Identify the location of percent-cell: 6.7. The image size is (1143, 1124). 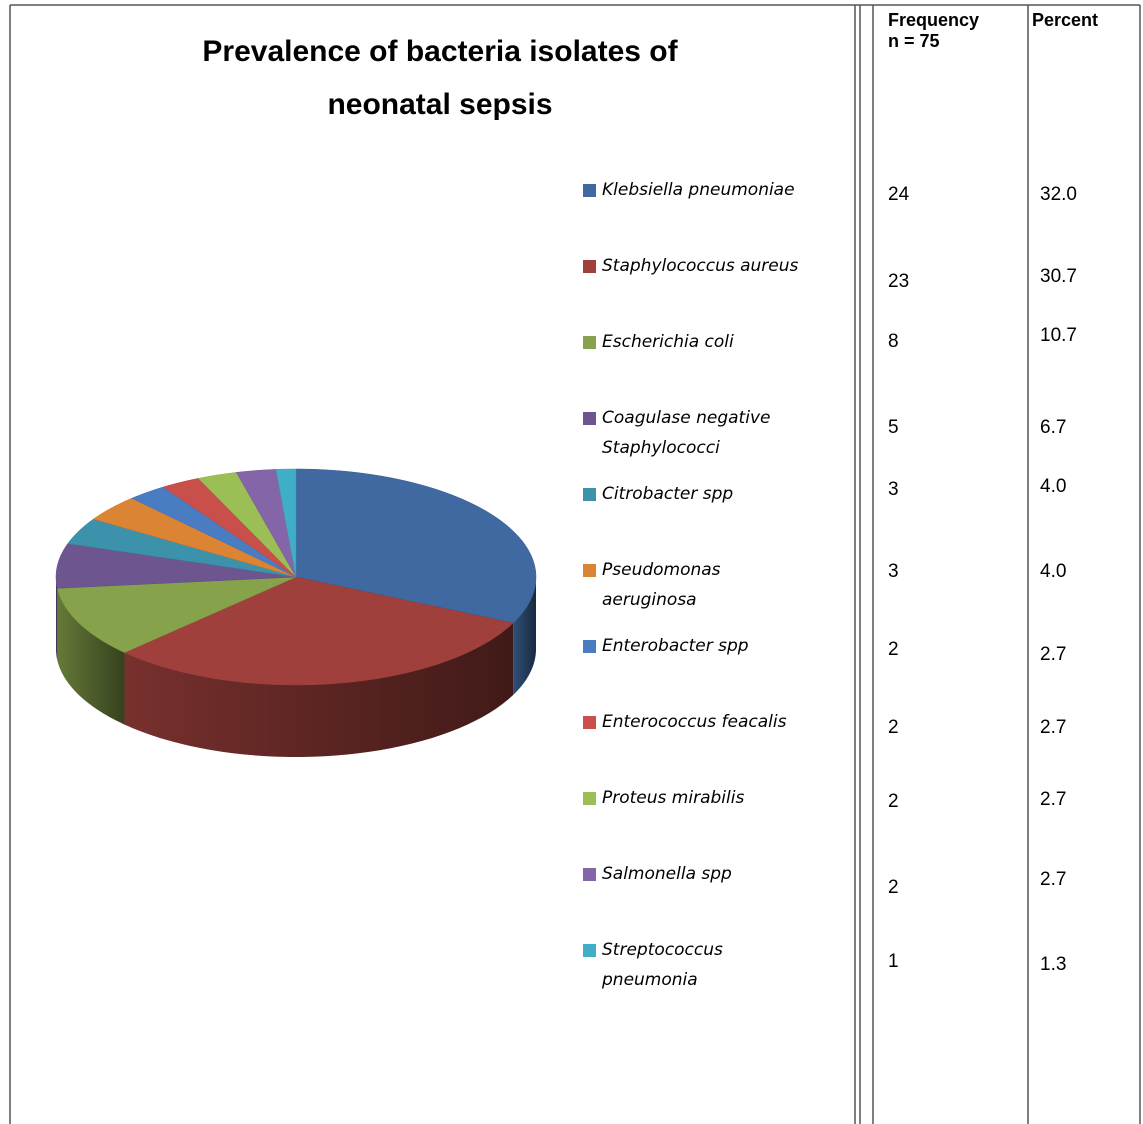
(1053, 427).